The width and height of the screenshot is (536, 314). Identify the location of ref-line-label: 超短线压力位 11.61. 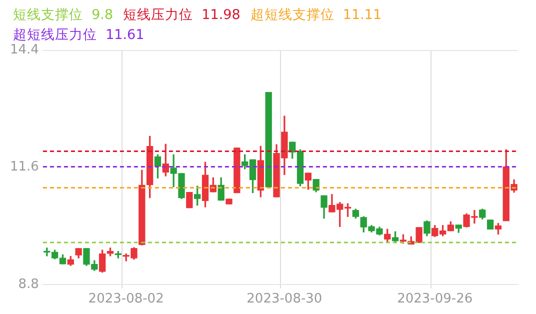
(78, 35).